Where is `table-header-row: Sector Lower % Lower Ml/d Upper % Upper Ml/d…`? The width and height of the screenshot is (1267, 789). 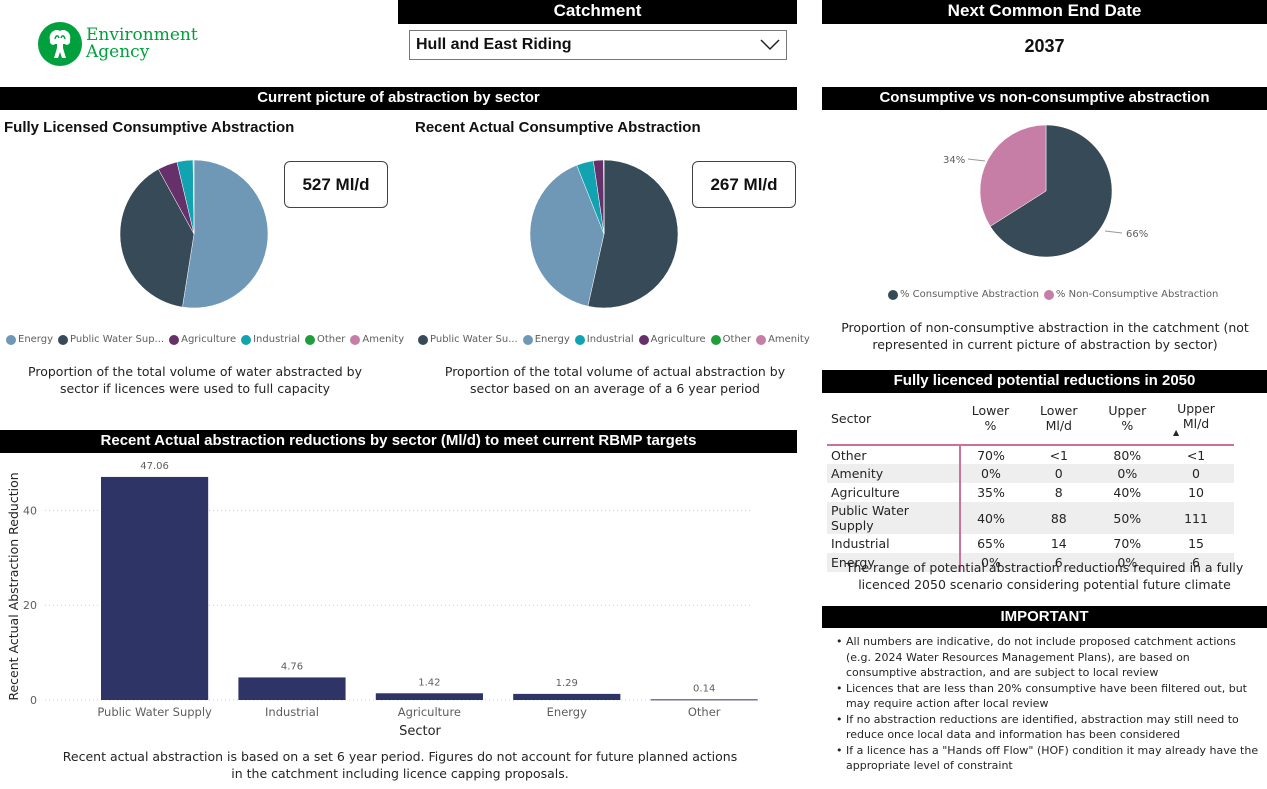 table-header-row: Sector Lower % Lower Ml/d Upper % Upper Ml/d… is located at coordinates (1030, 421).